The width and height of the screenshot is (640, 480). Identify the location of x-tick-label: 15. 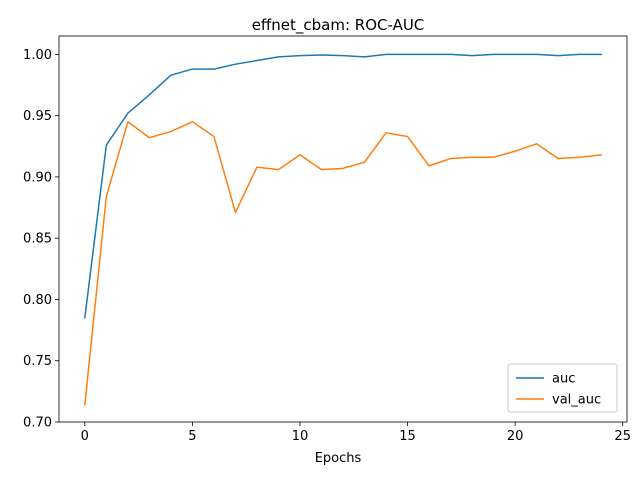
(407, 436).